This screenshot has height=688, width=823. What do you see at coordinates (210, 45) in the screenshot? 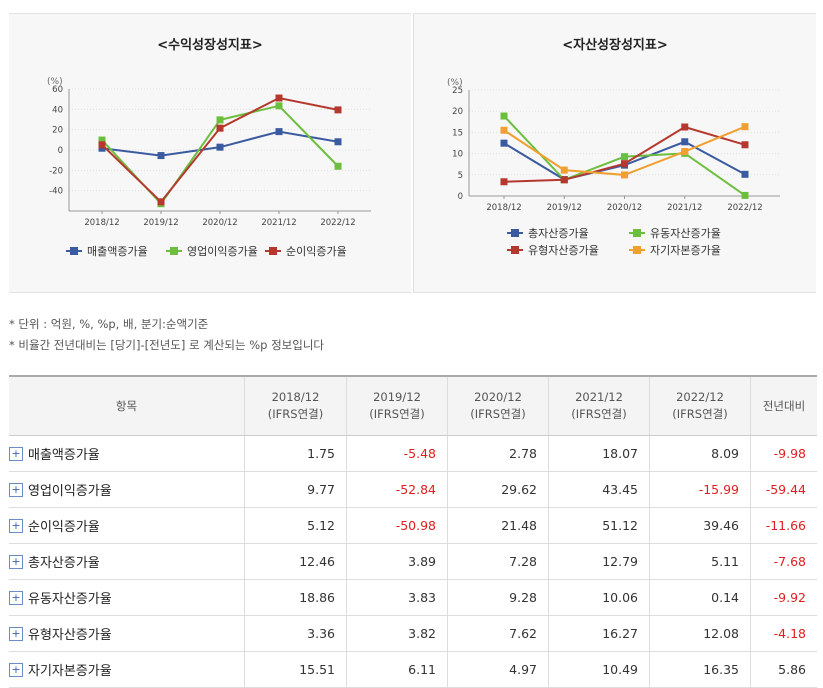
I see `chart-title: <수익성장성지표>` at bounding box center [210, 45].